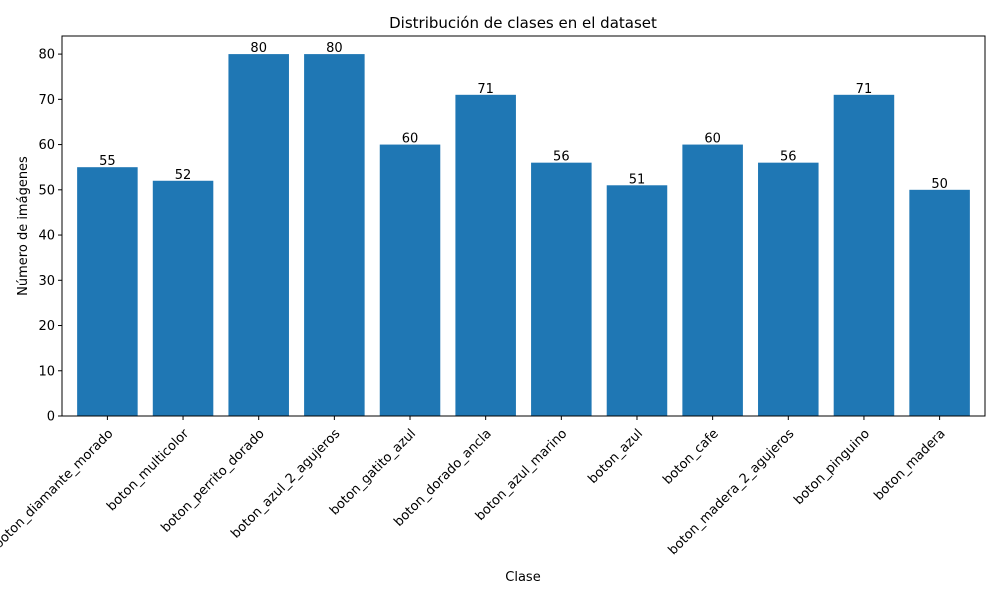 Image resolution: width=1000 pixels, height=604 pixels. I want to click on y-tick-label: 20, so click(46, 326).